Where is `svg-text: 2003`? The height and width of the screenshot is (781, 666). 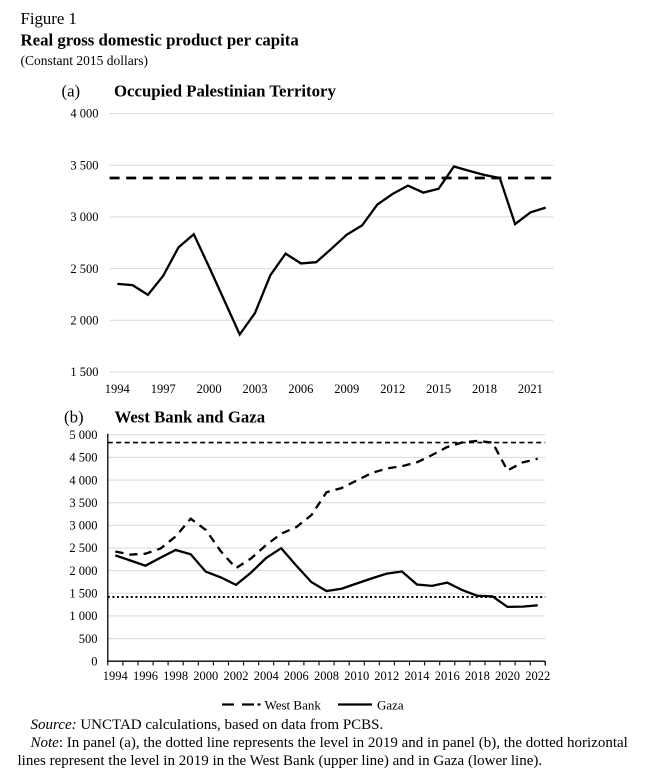 svg-text: 2003 is located at coordinates (255, 389).